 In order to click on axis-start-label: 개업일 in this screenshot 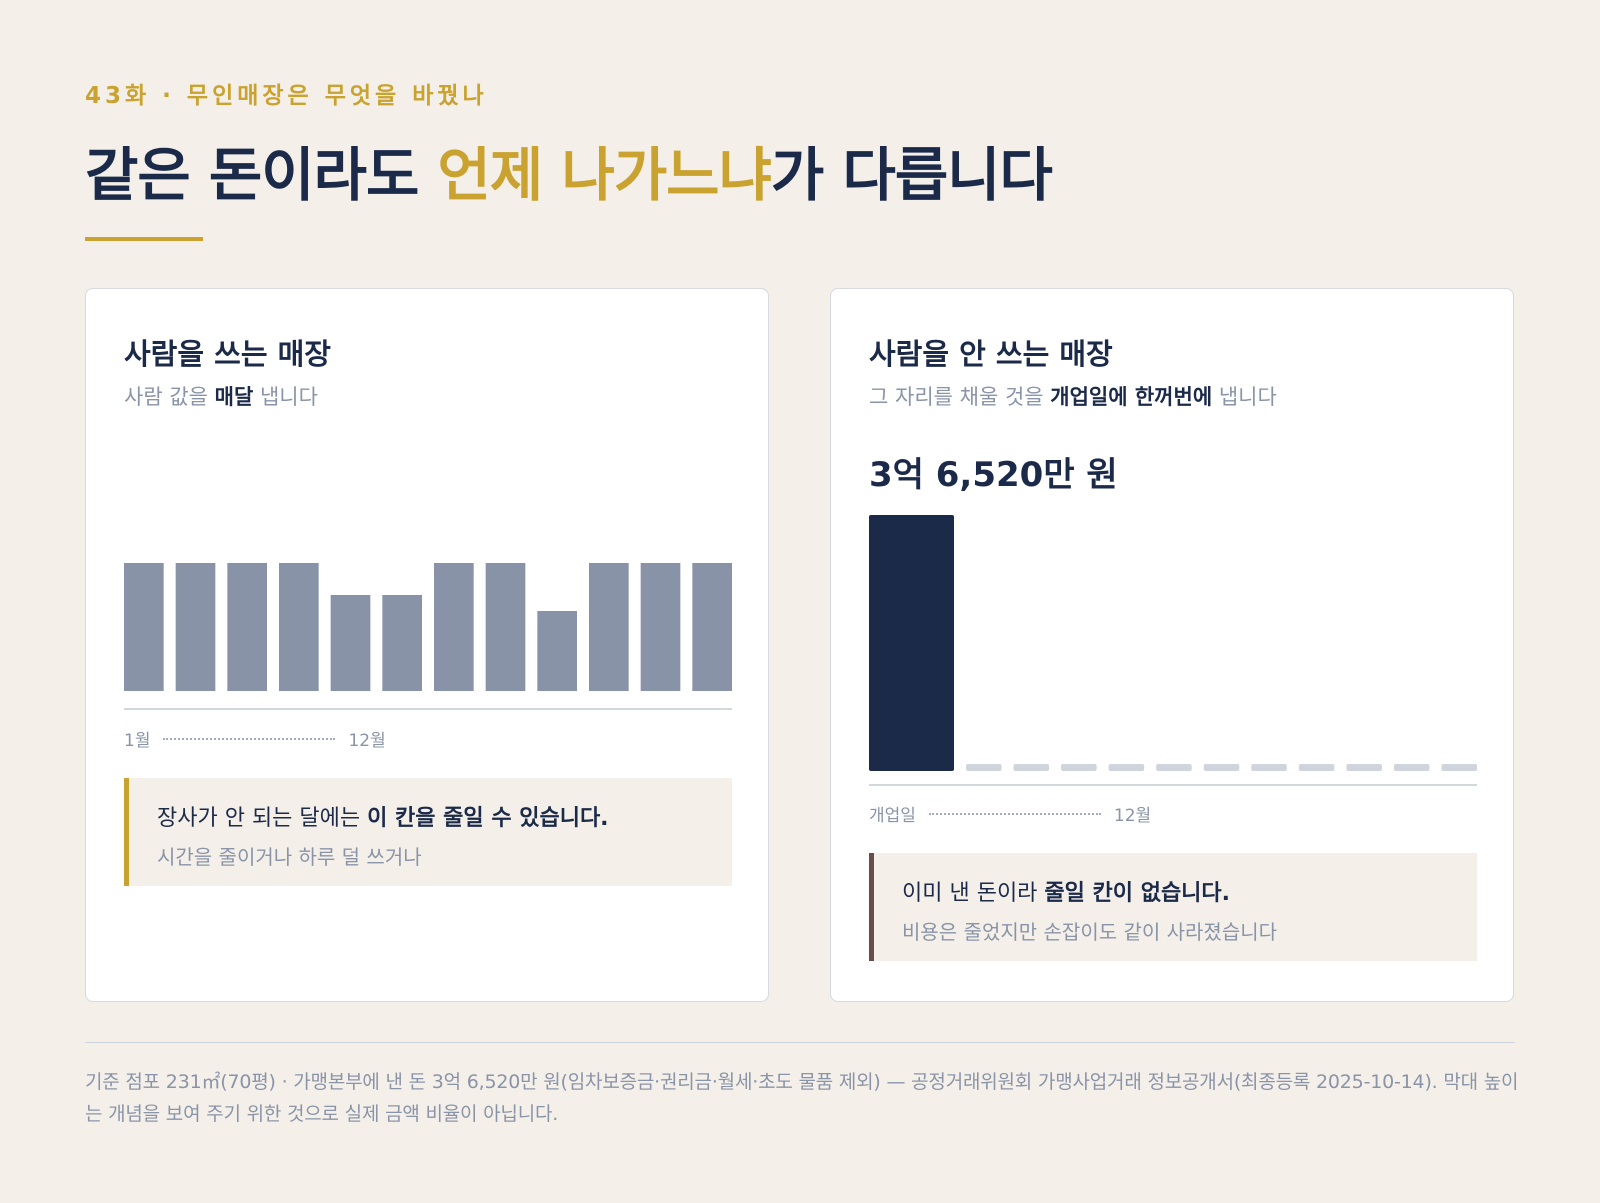, I will do `click(892, 816)`.